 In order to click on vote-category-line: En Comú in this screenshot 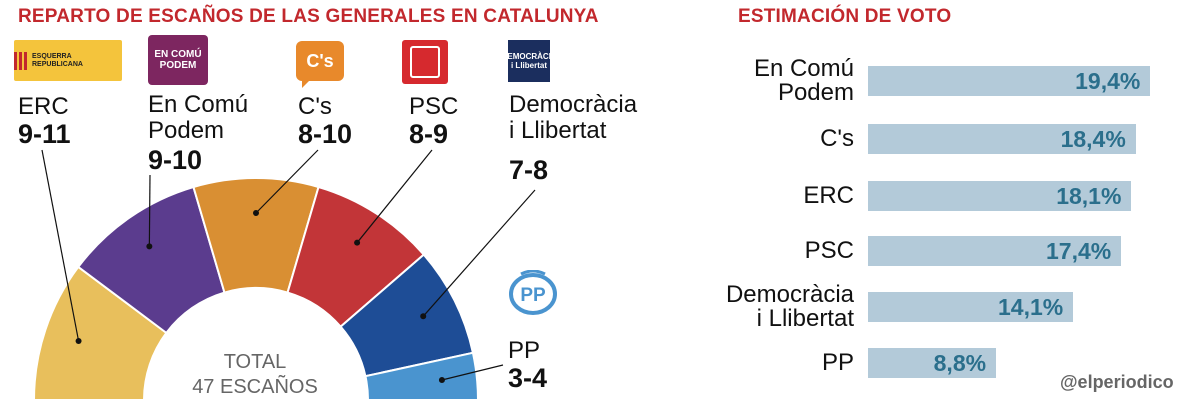, I will do `click(803, 68)`.